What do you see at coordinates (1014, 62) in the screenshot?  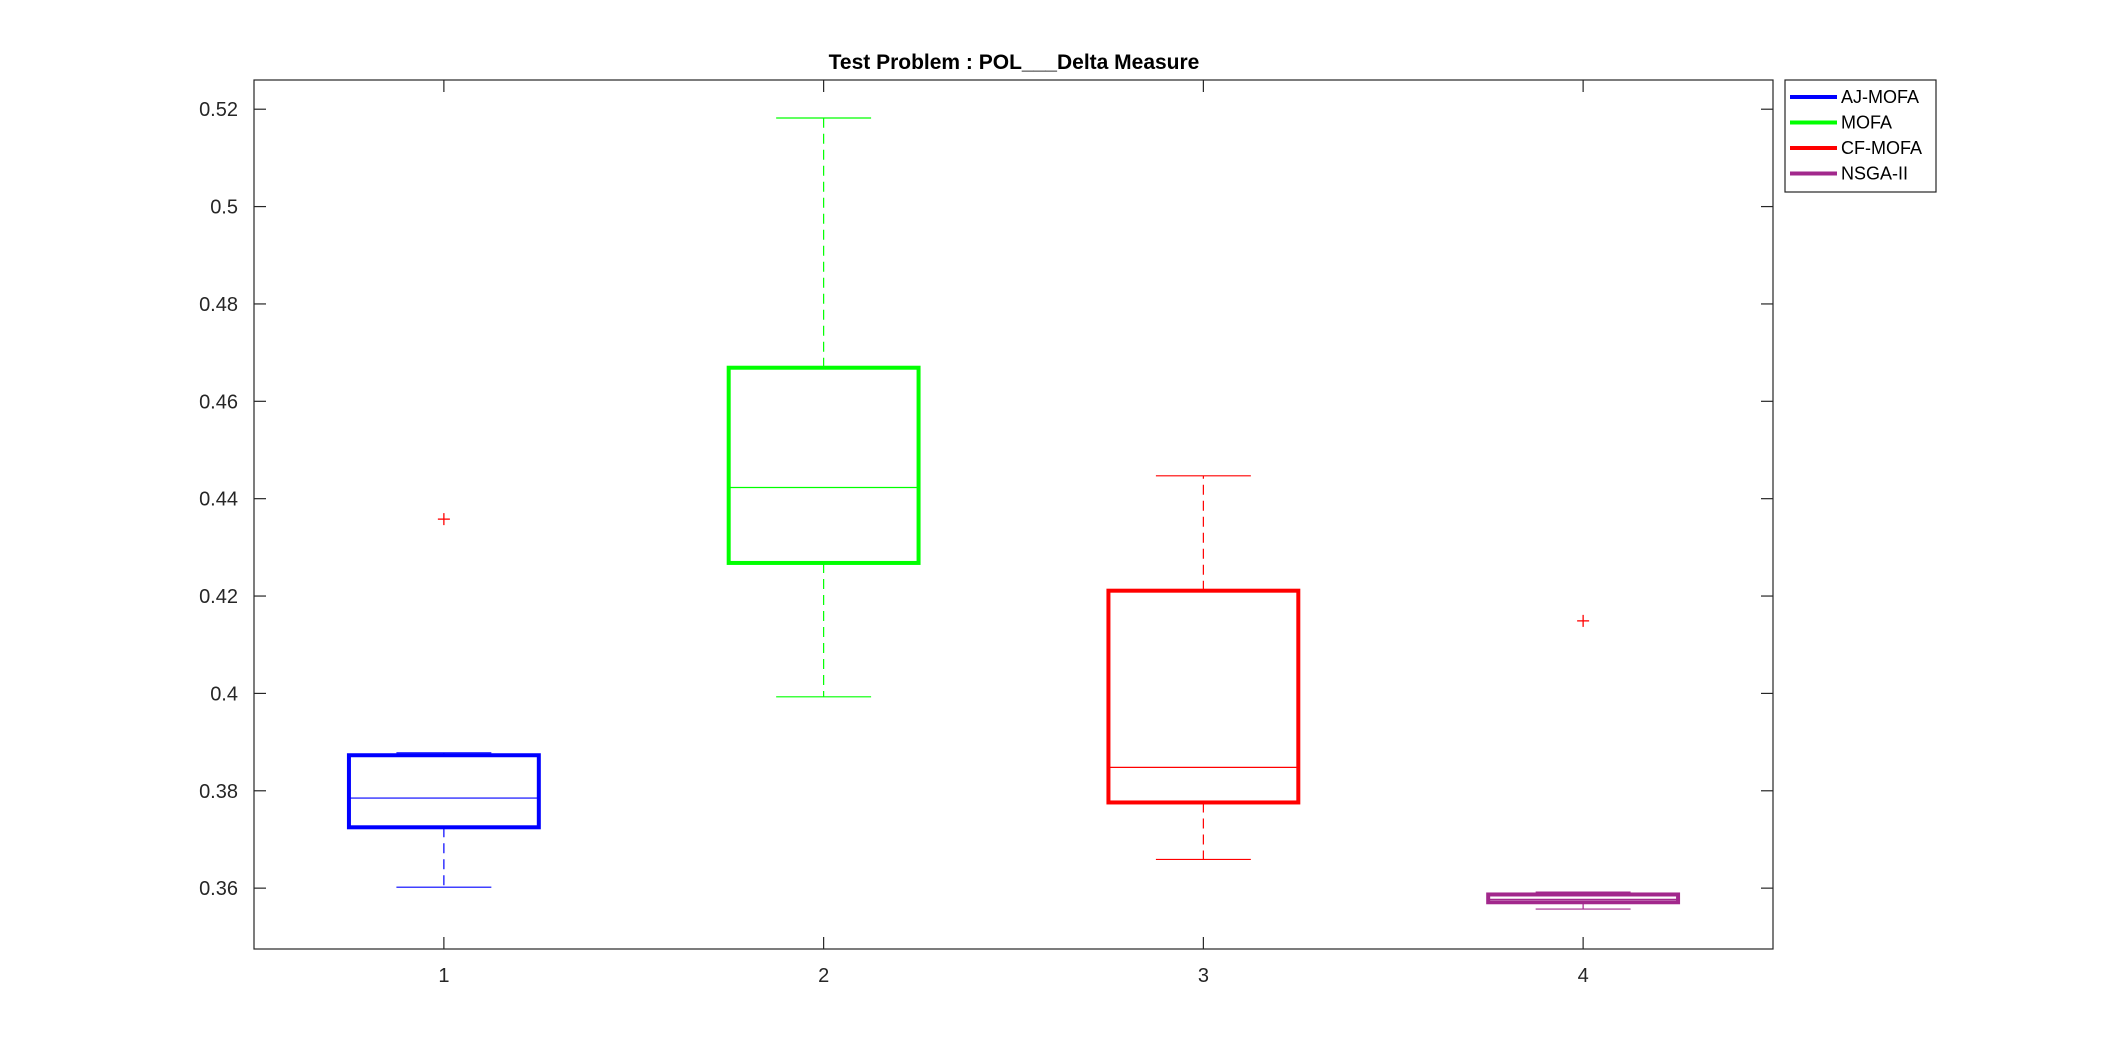 I see `chart-title: Test Problem : POL___Delta Measure` at bounding box center [1014, 62].